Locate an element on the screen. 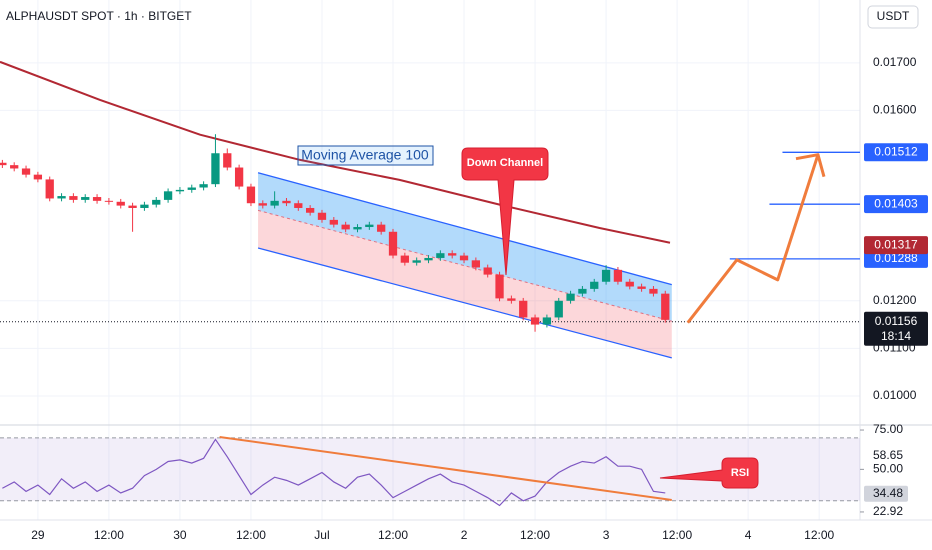  y-tick-label: 0.01200 is located at coordinates (895, 300).